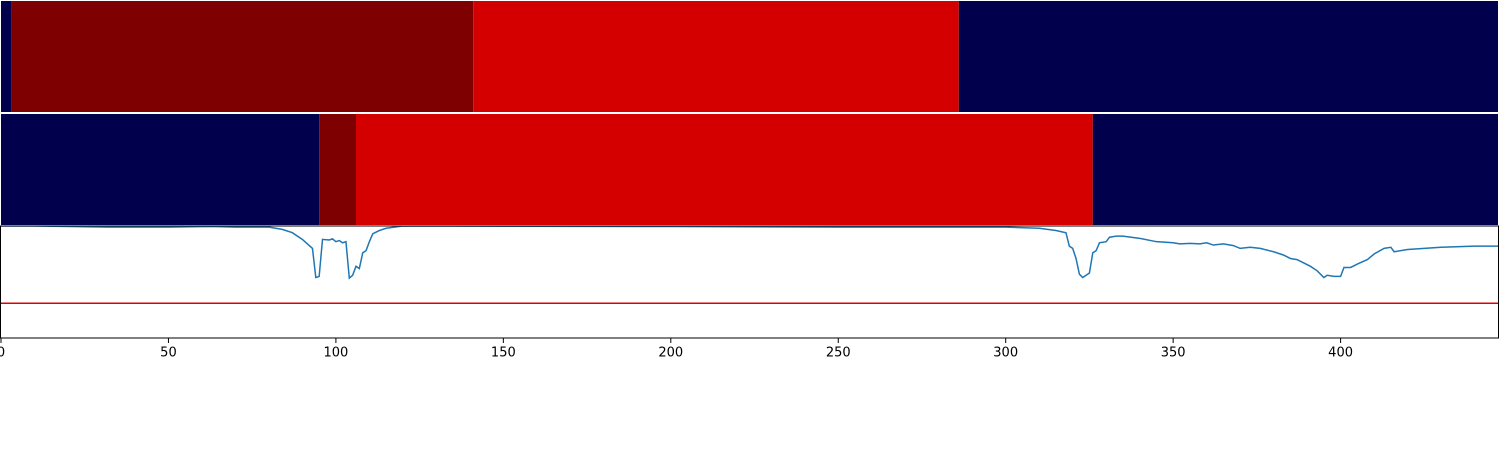 The image size is (1500, 454). What do you see at coordinates (670, 353) in the screenshot?
I see `x-tick-label: 200` at bounding box center [670, 353].